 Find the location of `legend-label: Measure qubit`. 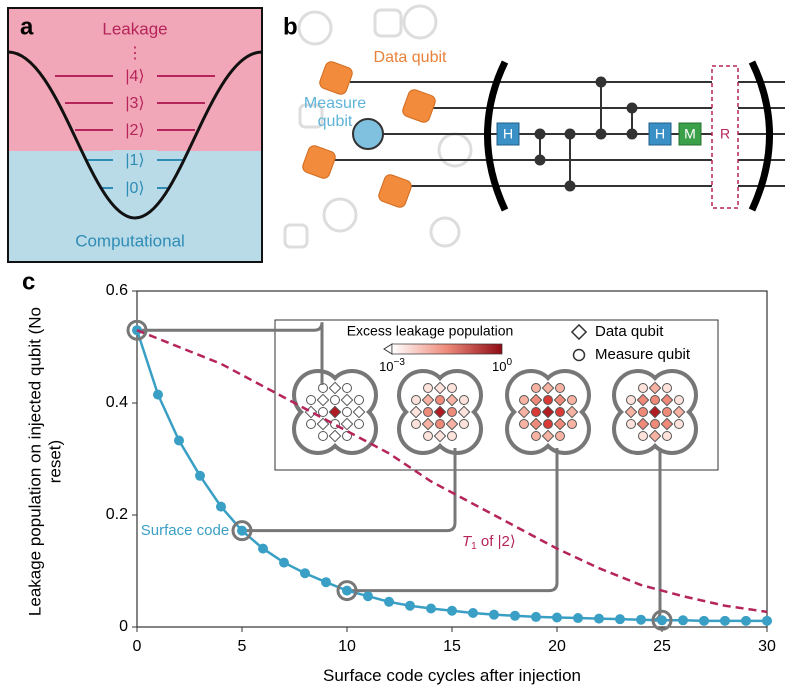

legend-label: Measure qubit is located at coordinates (643, 354).